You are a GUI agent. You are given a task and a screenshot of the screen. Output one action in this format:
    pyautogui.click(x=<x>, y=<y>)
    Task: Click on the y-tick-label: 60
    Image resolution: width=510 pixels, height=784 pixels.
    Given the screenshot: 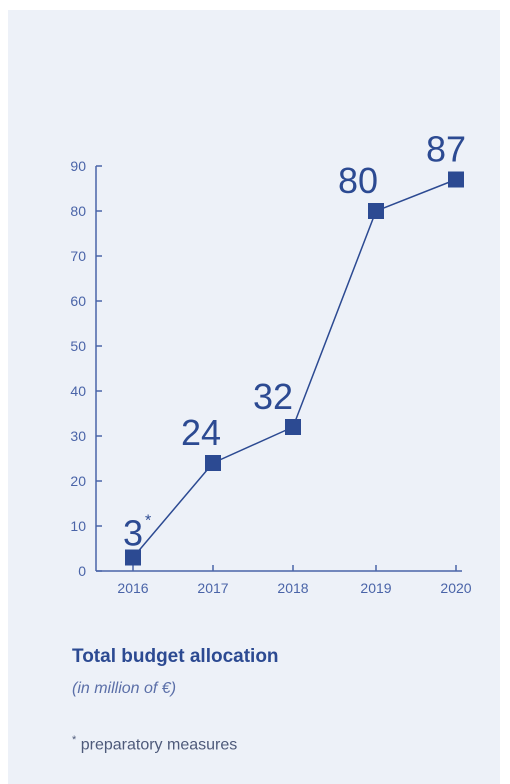 What is the action you would take?
    pyautogui.click(x=78, y=301)
    